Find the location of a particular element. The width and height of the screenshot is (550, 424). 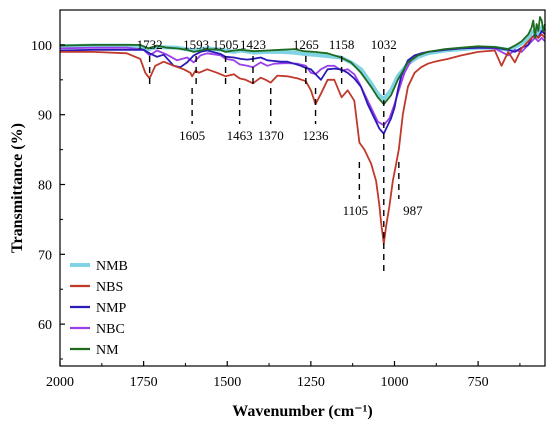

y-tick-label: 90 is located at coordinates (45, 116).